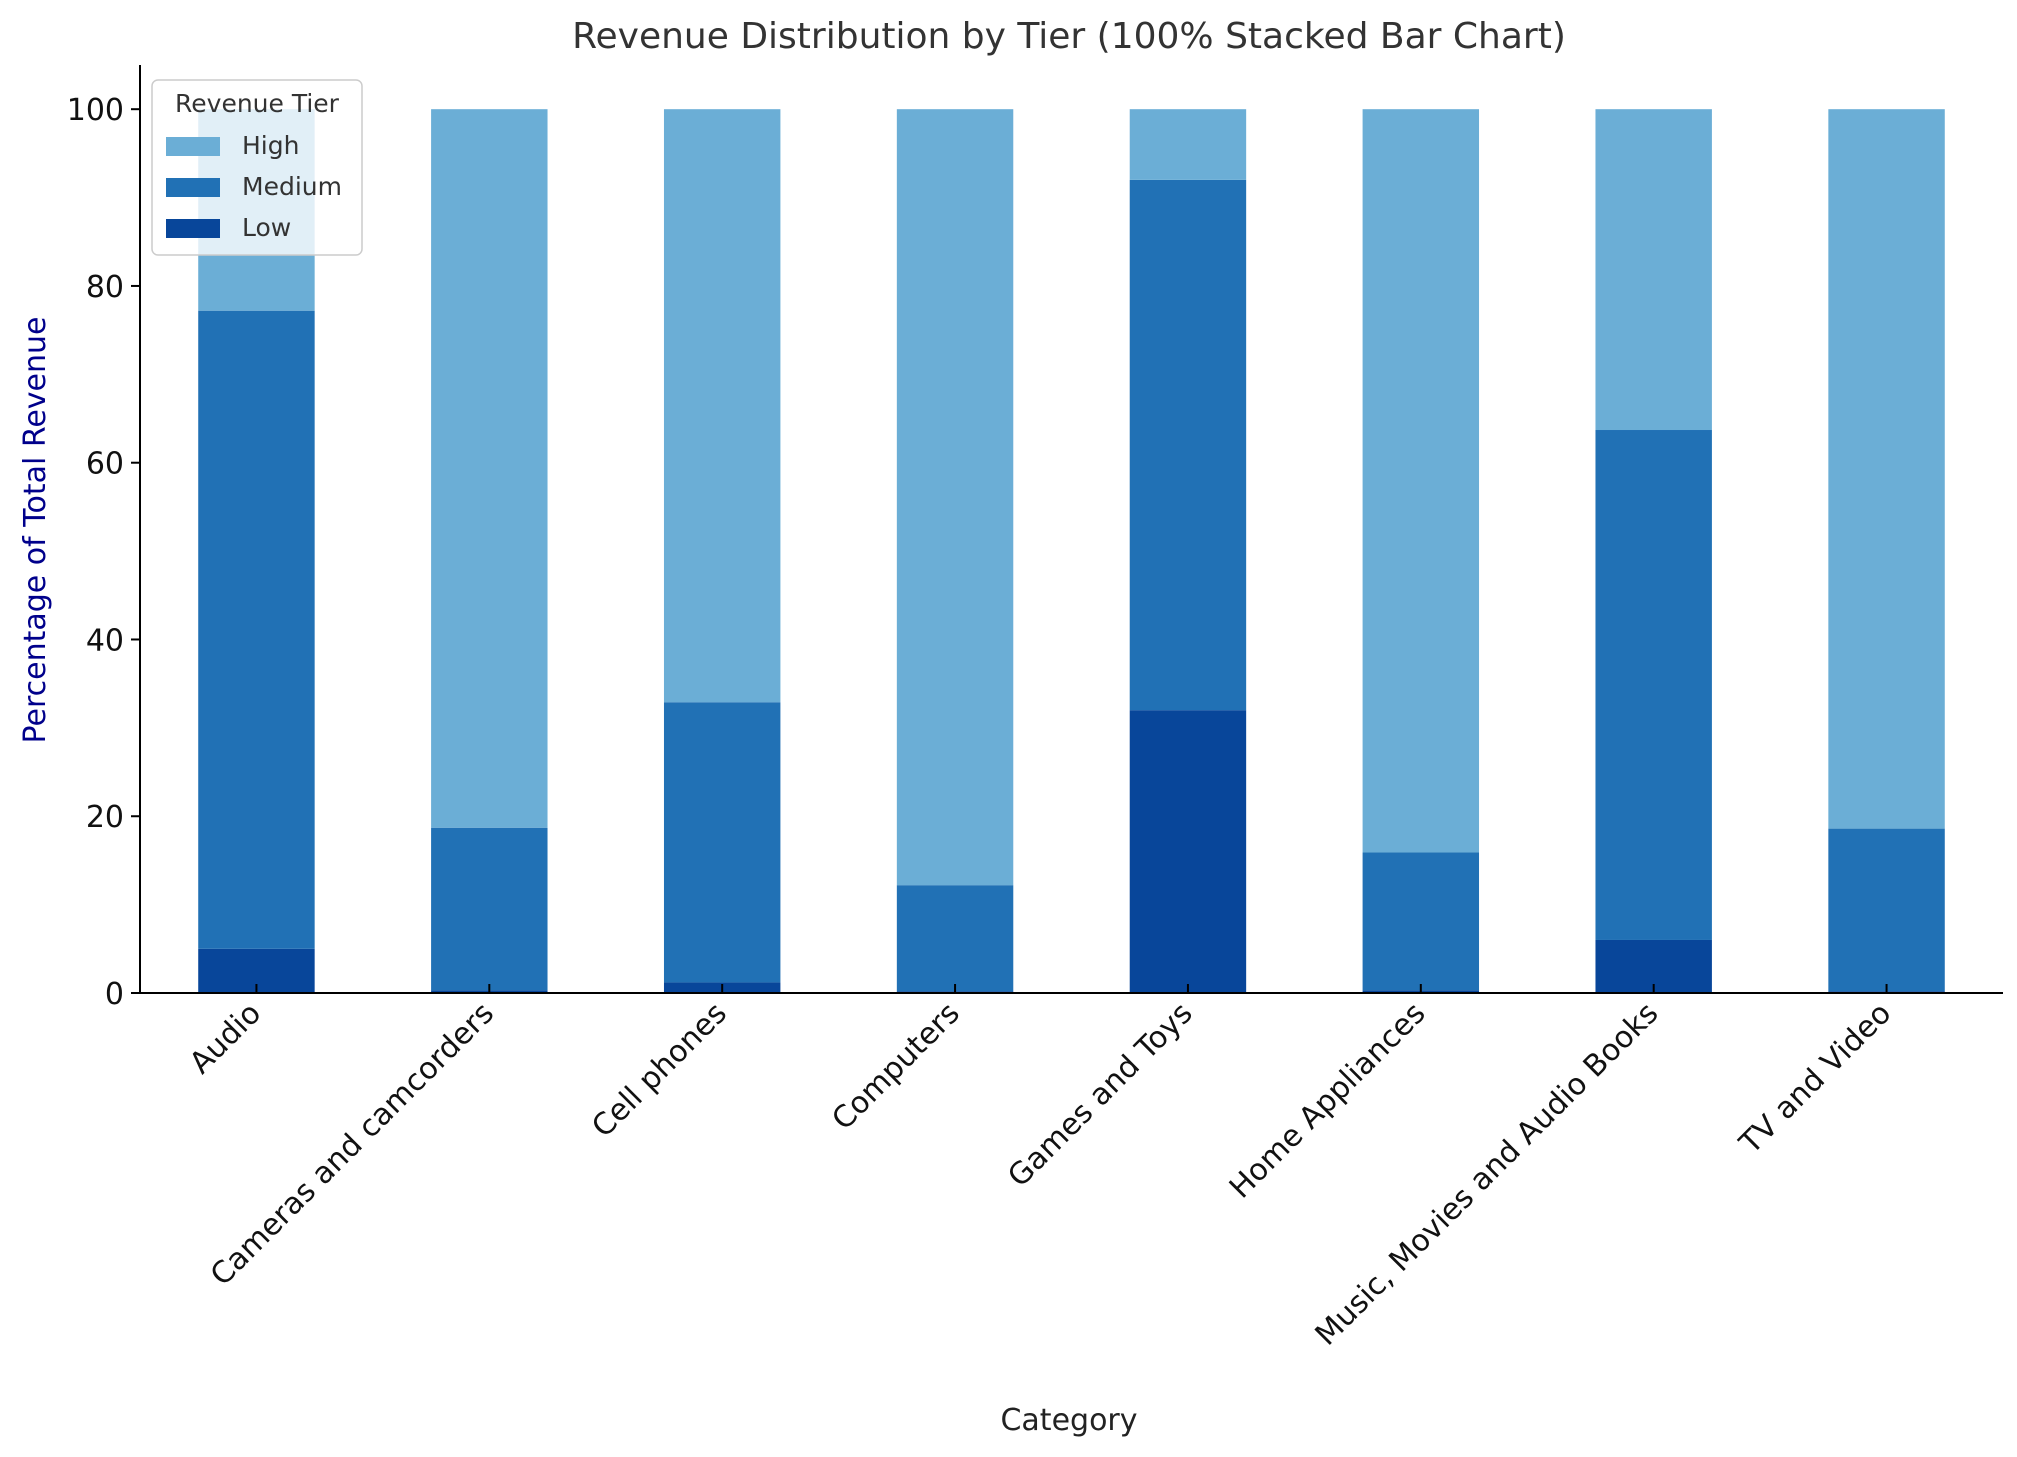 This screenshot has height=1457, width=2017. Describe the element at coordinates (1188, 445) in the screenshot. I see `bar-games-and-toys-medium` at that location.